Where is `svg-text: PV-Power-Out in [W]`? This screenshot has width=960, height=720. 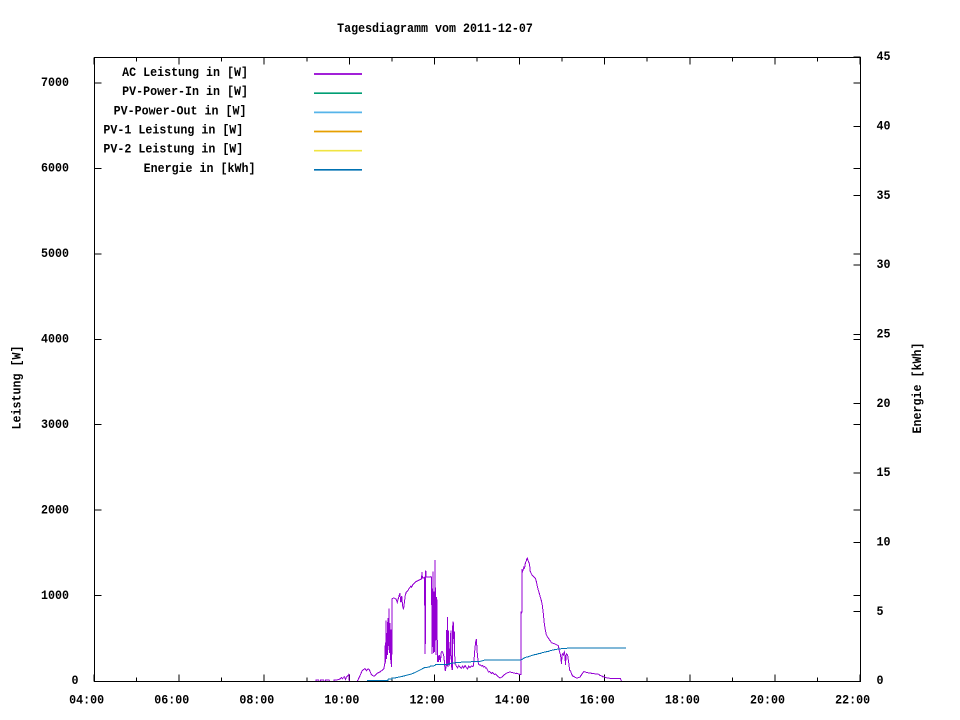 svg-text: PV-Power-Out in [W] is located at coordinates (180, 111).